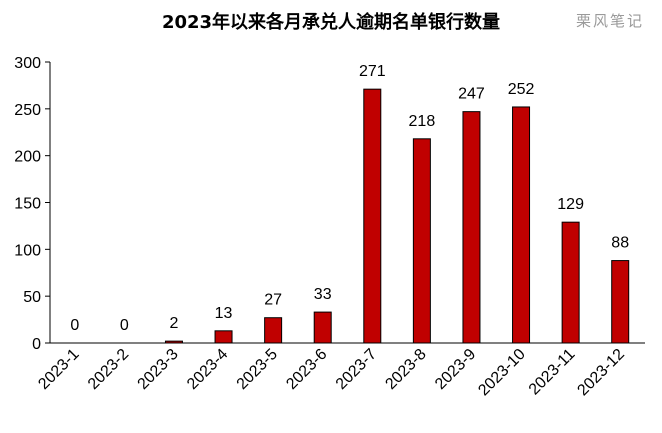 This screenshot has width=662, height=433. What do you see at coordinates (108, 369) in the screenshot?
I see `x-tick-label: 2023-2` at bounding box center [108, 369].